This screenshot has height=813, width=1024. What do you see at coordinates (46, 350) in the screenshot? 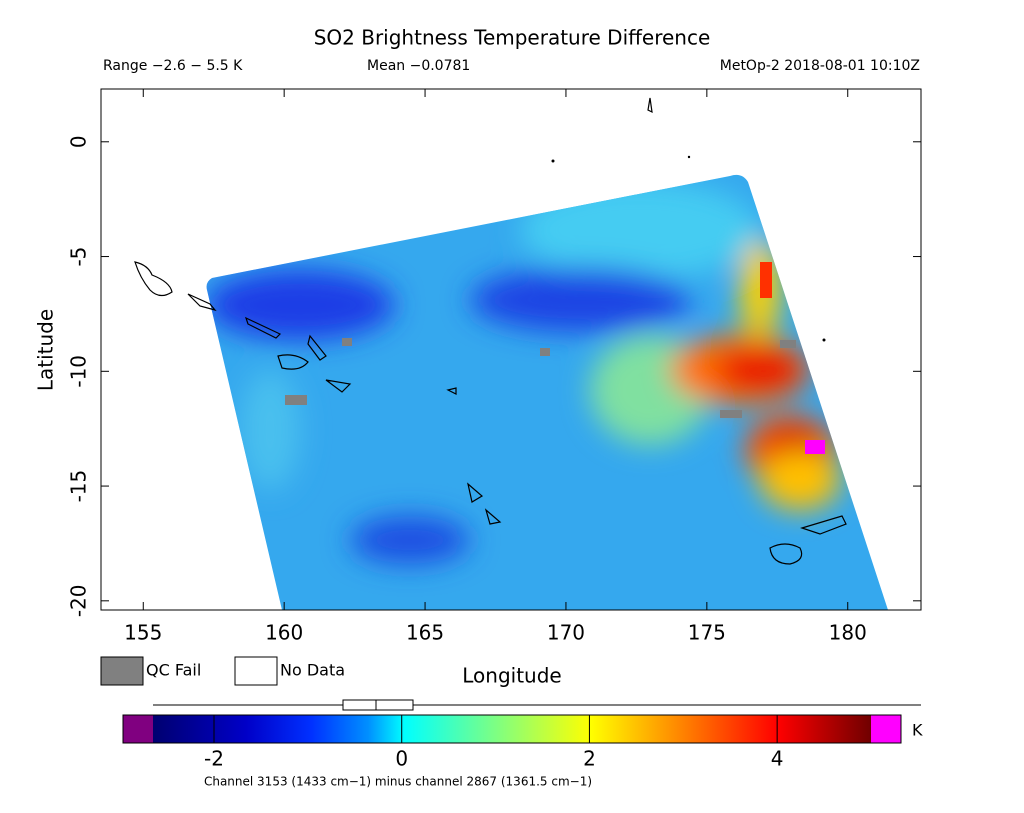
I see `y-axis-label: Latitude` at bounding box center [46, 350].